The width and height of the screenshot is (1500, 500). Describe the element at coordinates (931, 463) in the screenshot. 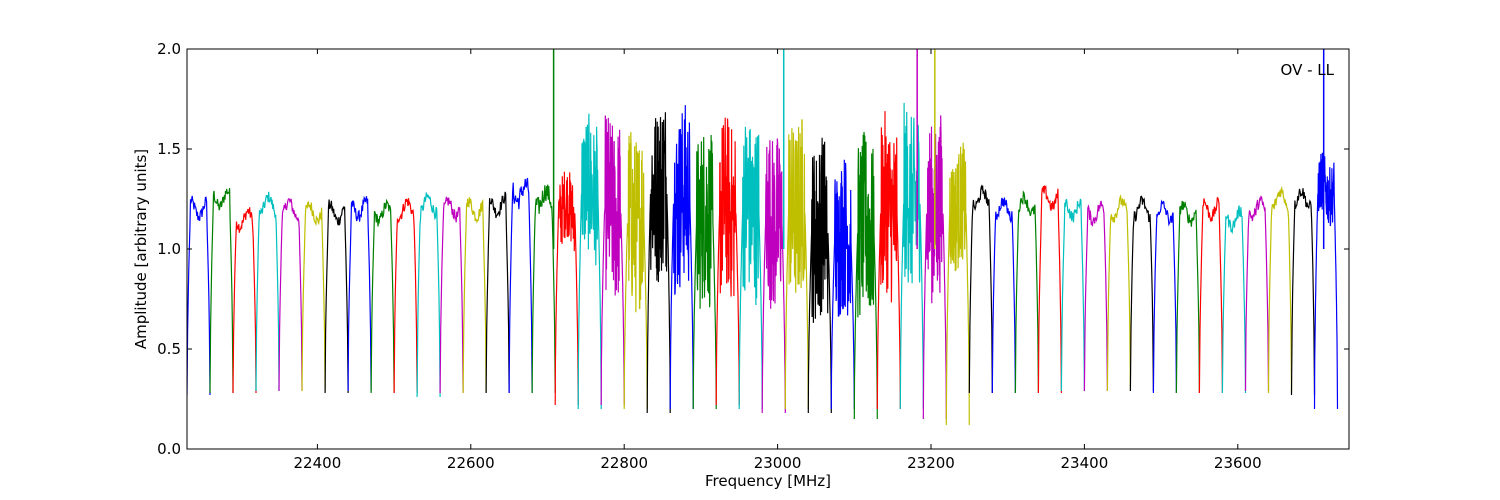

I see `x-tick-label: 23200` at that location.